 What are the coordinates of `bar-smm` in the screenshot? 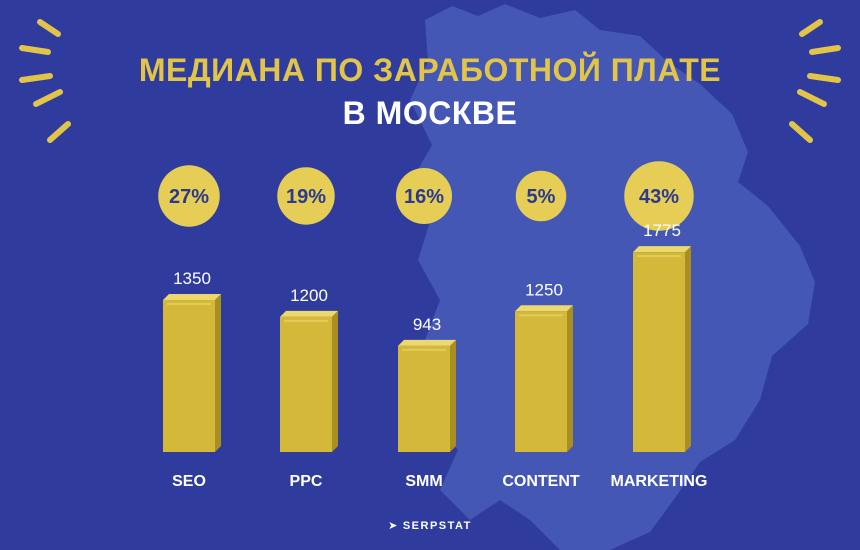 It's located at (427, 395).